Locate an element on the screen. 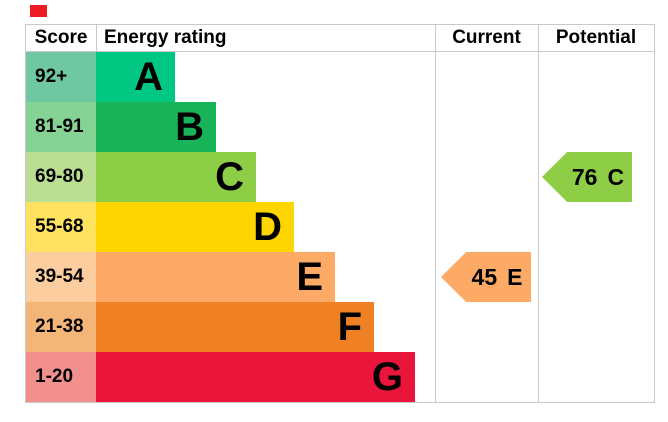 The height and width of the screenshot is (422, 668). band-score-c: 69-80 is located at coordinates (61, 177).